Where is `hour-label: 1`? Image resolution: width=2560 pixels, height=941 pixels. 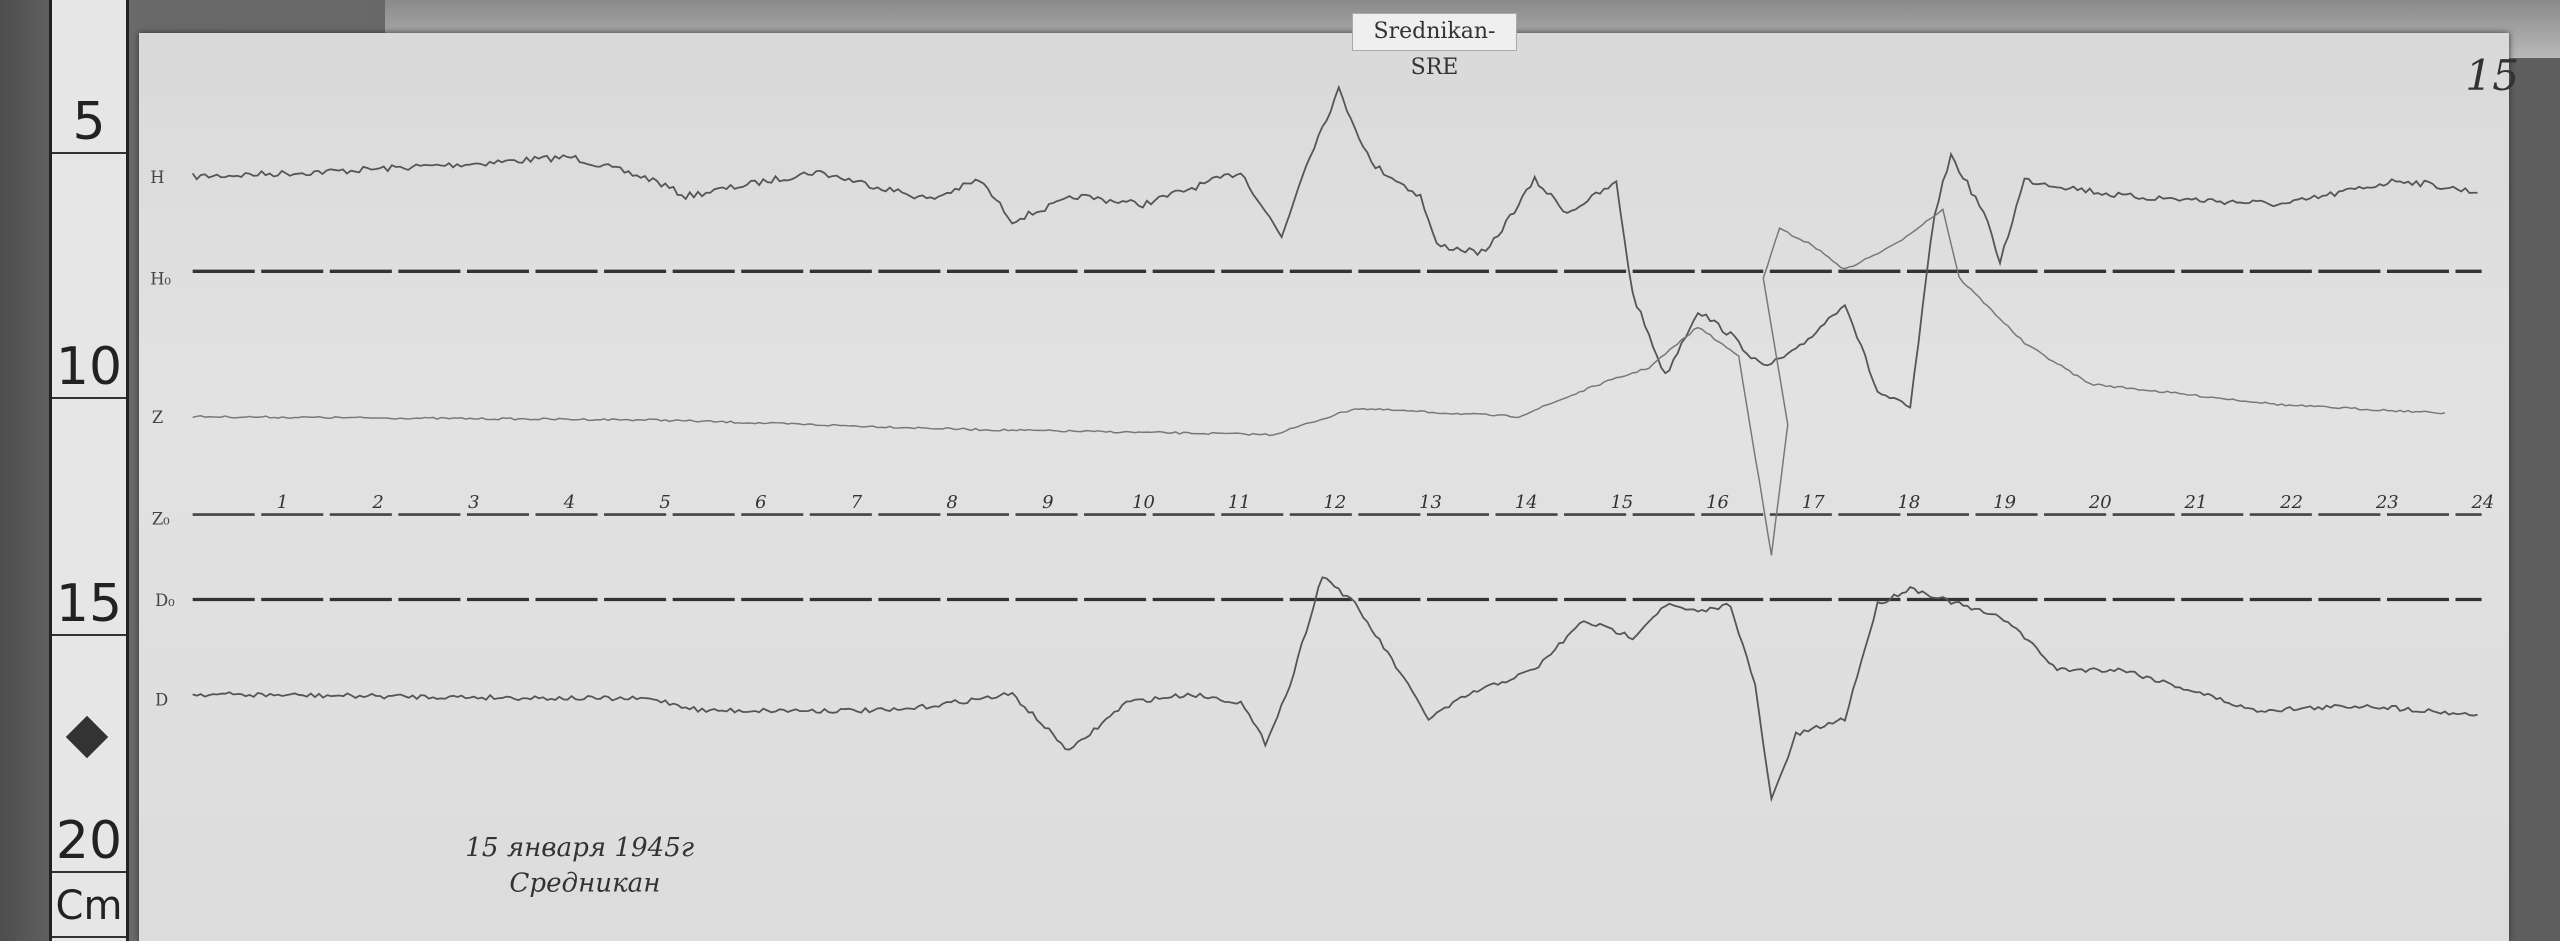 hour-label: 1 is located at coordinates (282, 502).